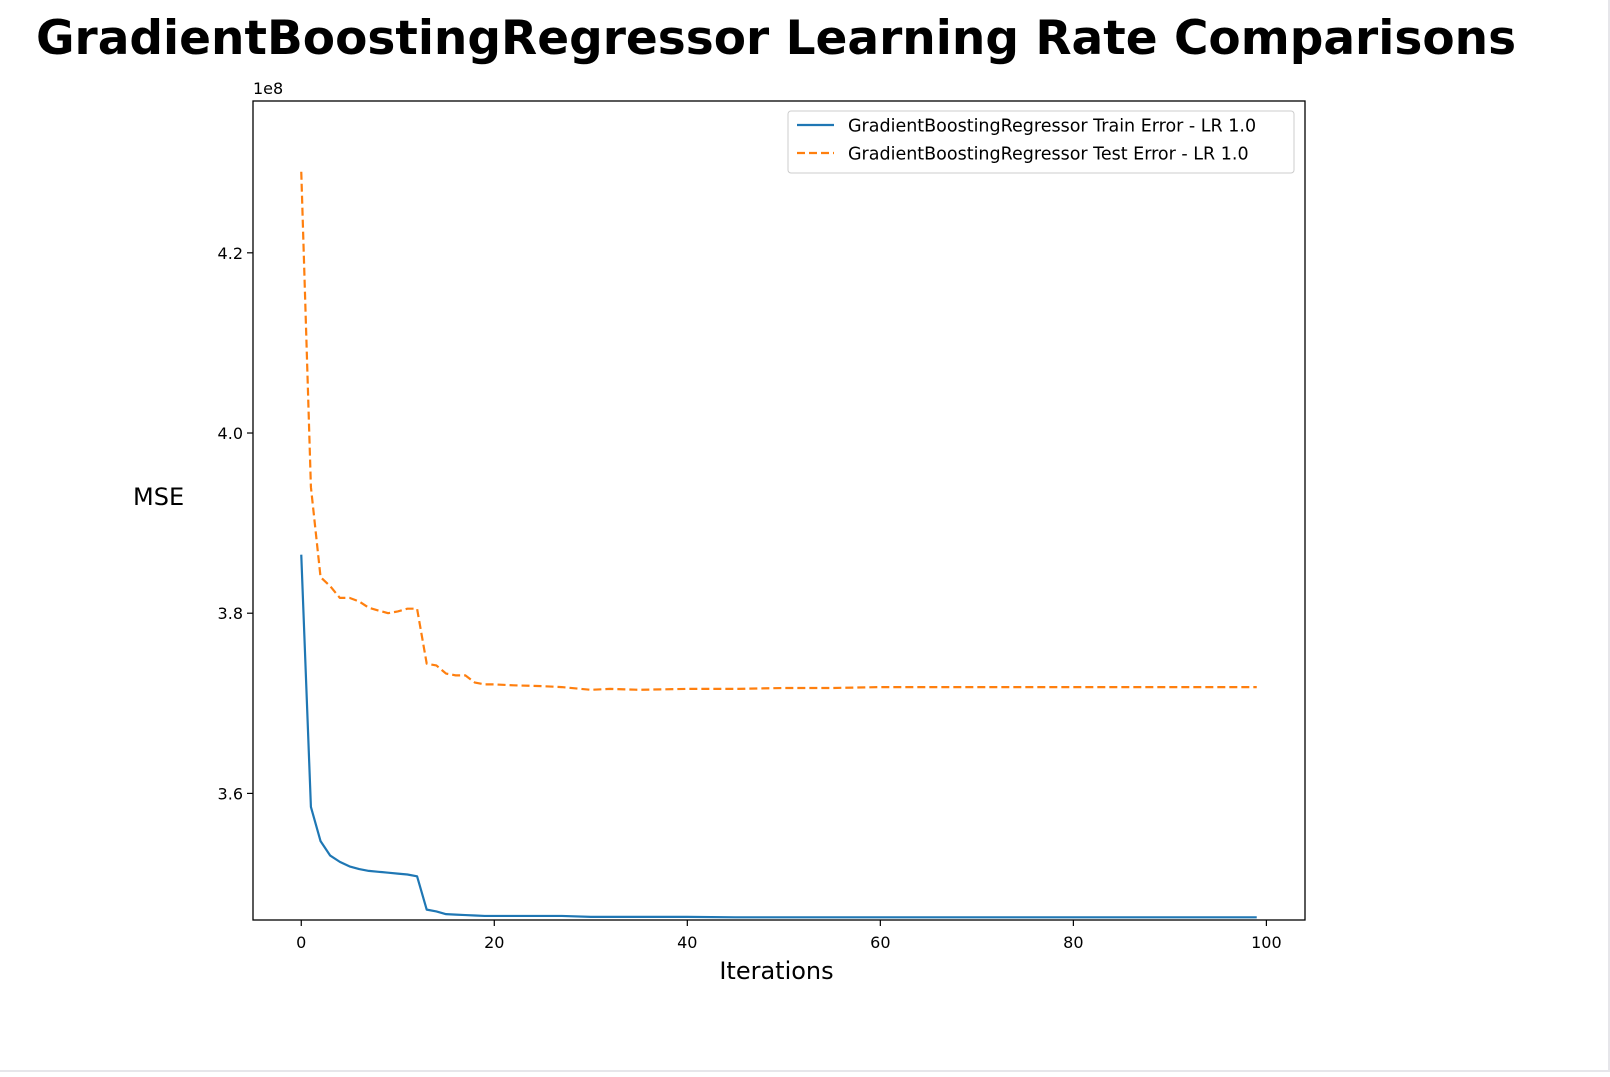 The width and height of the screenshot is (1610, 1077). I want to click on x-tick-label: 20, so click(494, 942).